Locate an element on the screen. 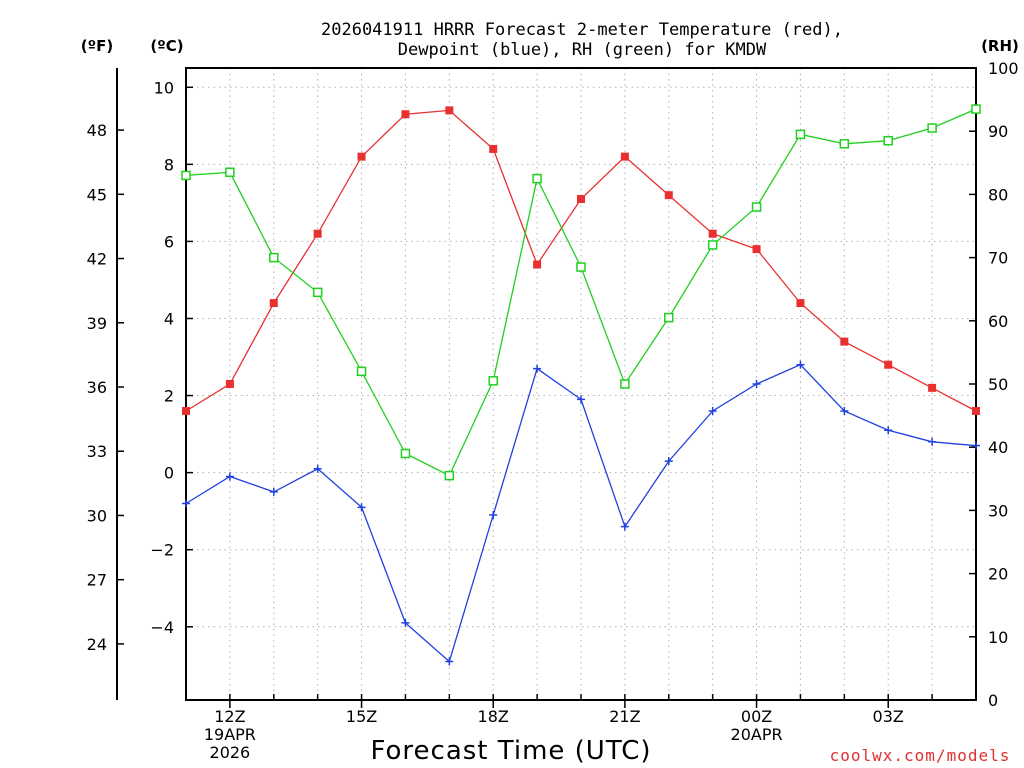 This screenshot has height=768, width=1024. x-tick-label: 15Z is located at coordinates (361, 716).